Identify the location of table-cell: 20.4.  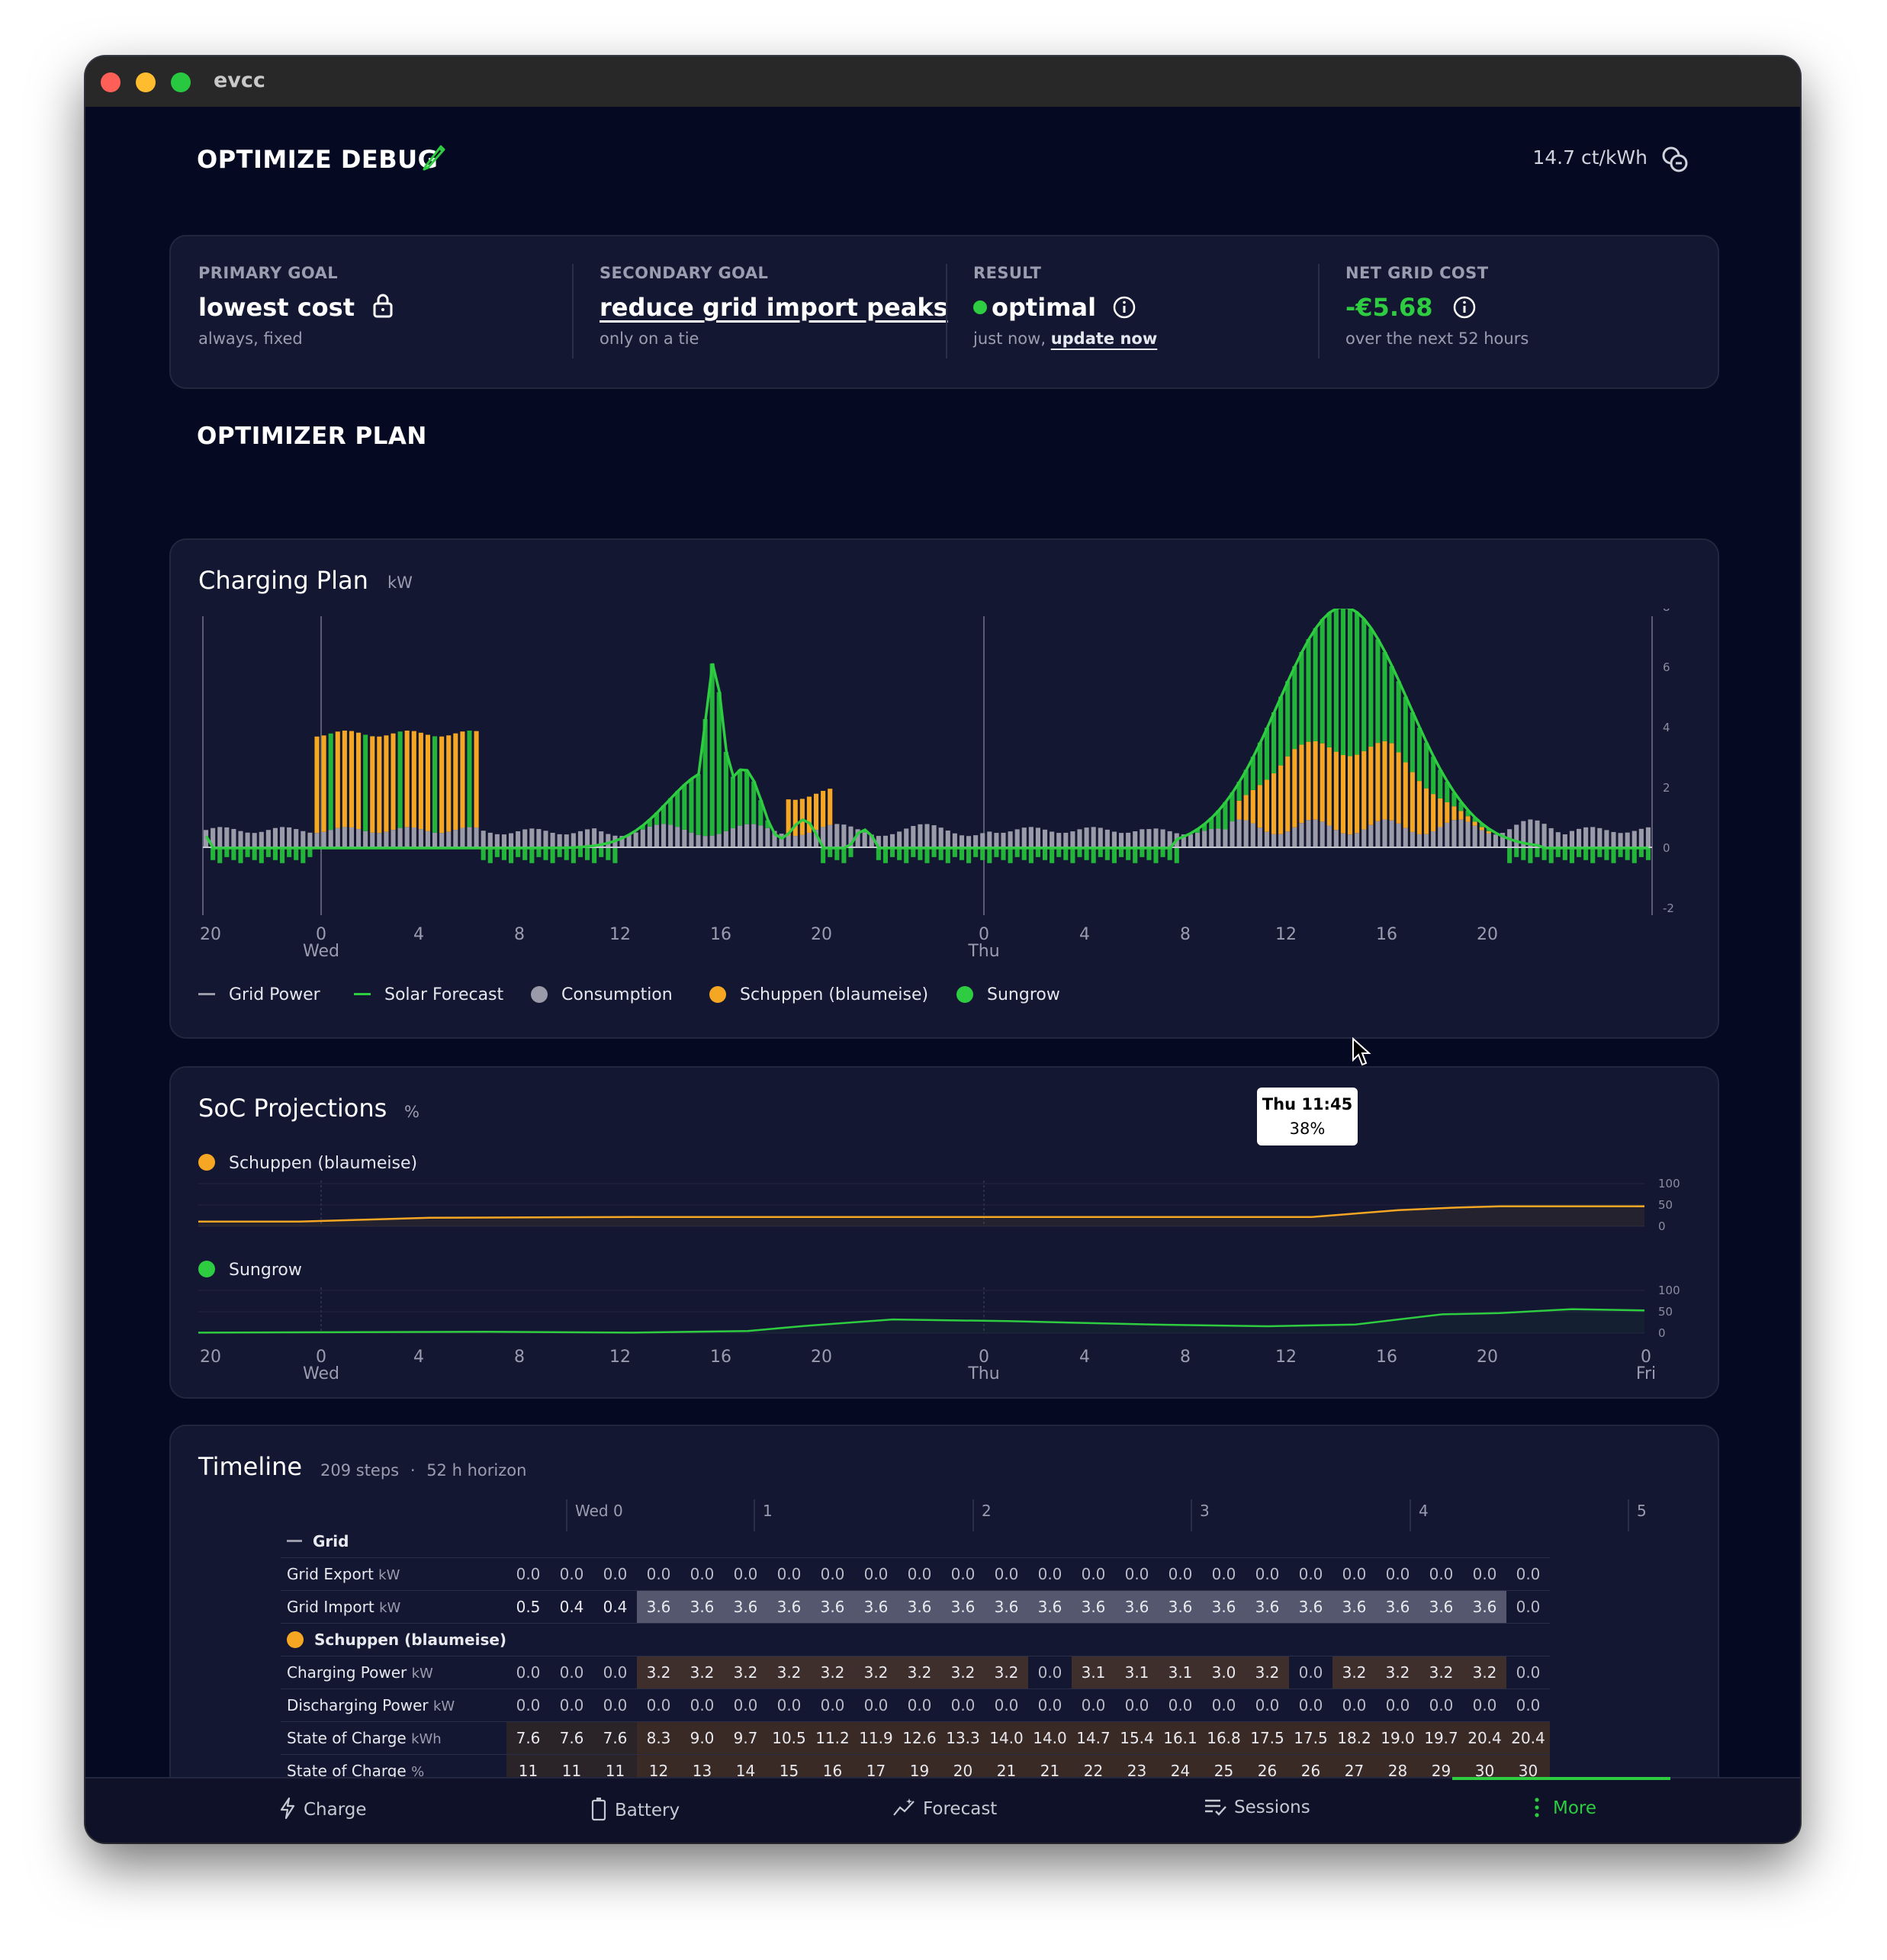
(1485, 1738).